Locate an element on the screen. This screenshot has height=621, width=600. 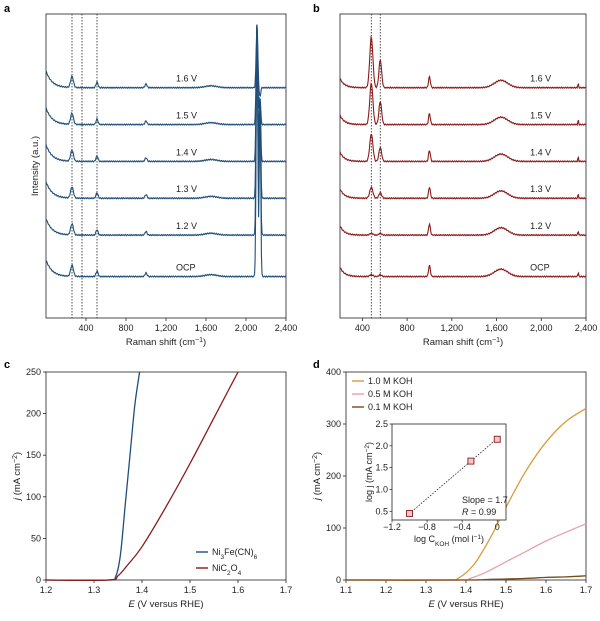
inset-x-tick-label: 0 is located at coordinates (497, 527).